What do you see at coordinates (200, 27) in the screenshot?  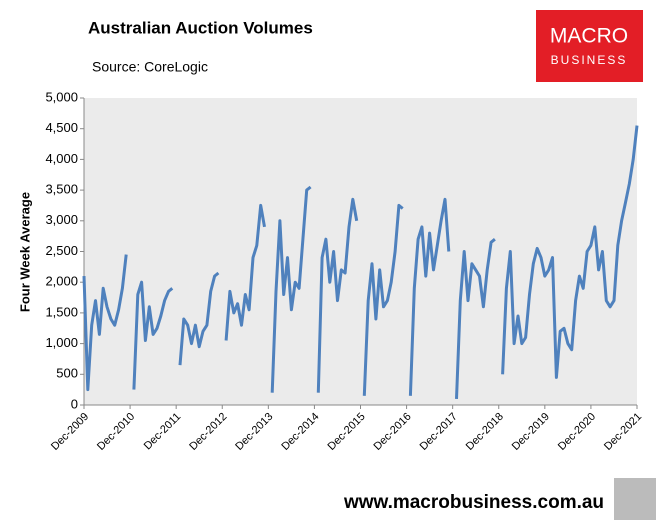 I see `chart-title: Australian Auction Volumes` at bounding box center [200, 27].